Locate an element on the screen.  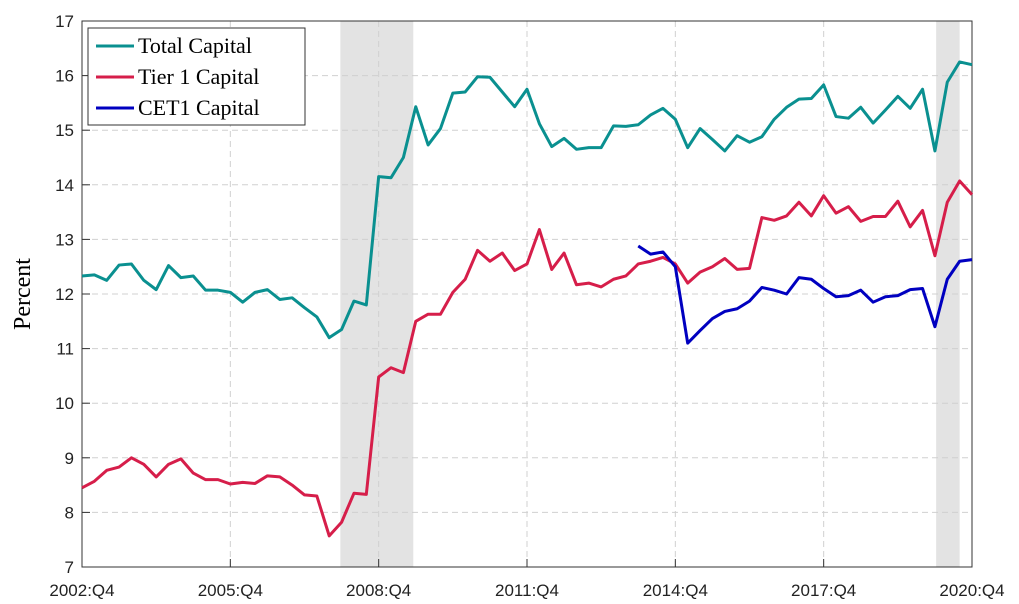
y-tick-label: 11 is located at coordinates (65, 349).